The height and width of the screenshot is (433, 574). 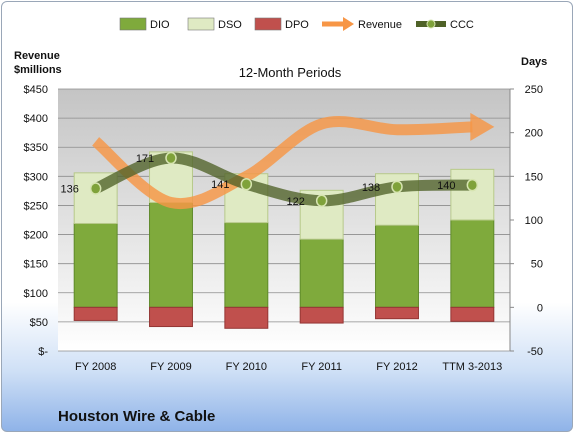 I want to click on right-tick-label: 150, so click(x=534, y=177).